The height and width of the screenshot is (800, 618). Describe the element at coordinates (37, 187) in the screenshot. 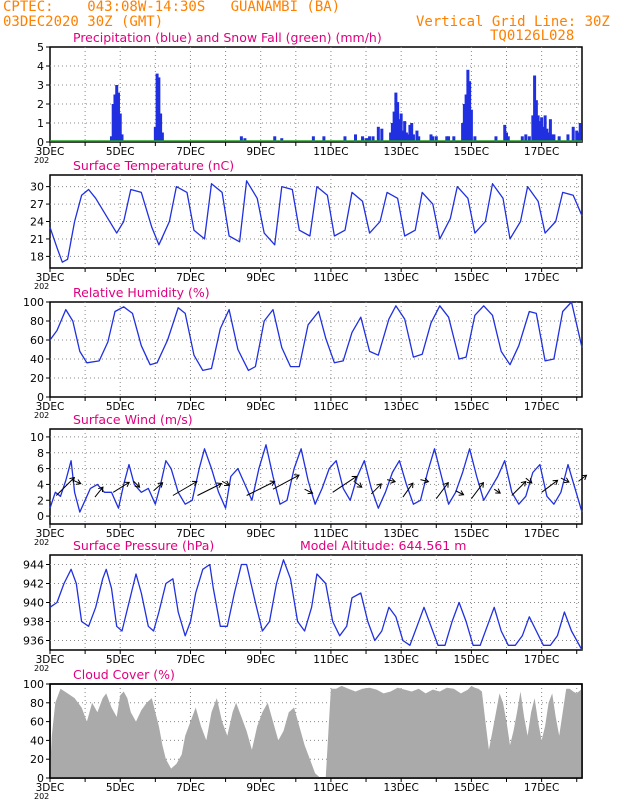

I see `temp-ytick-label: 30` at that location.